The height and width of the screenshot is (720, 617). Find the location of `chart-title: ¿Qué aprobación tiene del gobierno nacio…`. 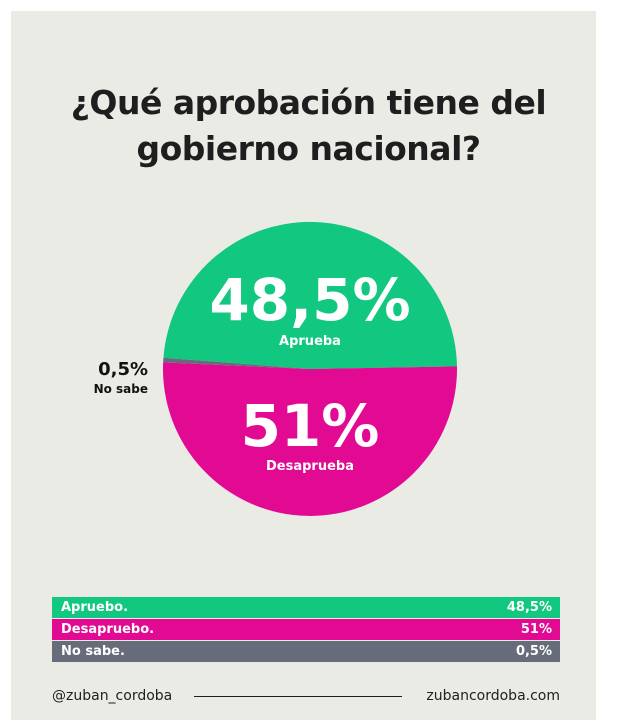

chart-title: ¿Qué aprobación tiene del gobierno nacio… is located at coordinates (308, 126).